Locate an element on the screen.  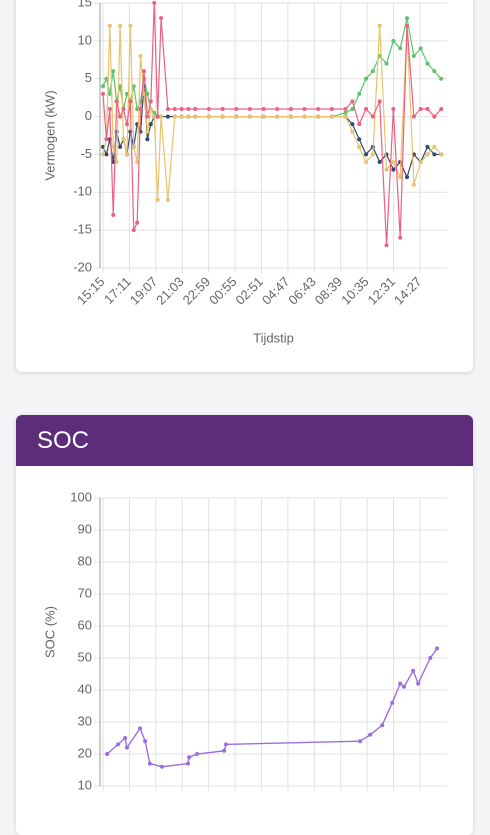
x-axis-title: Tijdstip is located at coordinates (273, 337).